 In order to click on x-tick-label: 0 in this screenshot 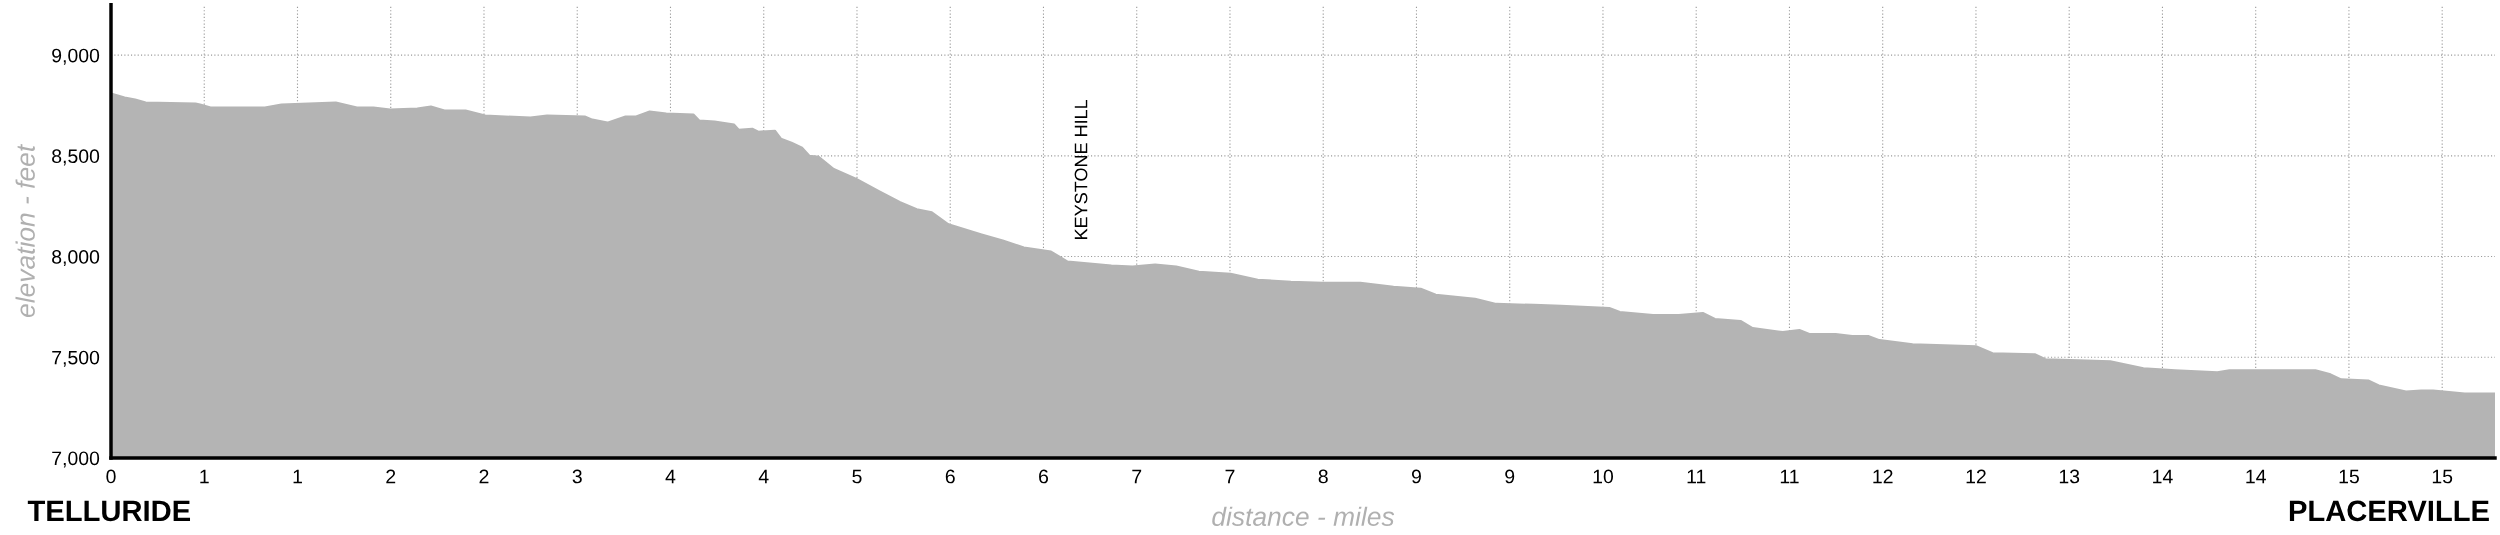, I will do `click(111, 476)`.